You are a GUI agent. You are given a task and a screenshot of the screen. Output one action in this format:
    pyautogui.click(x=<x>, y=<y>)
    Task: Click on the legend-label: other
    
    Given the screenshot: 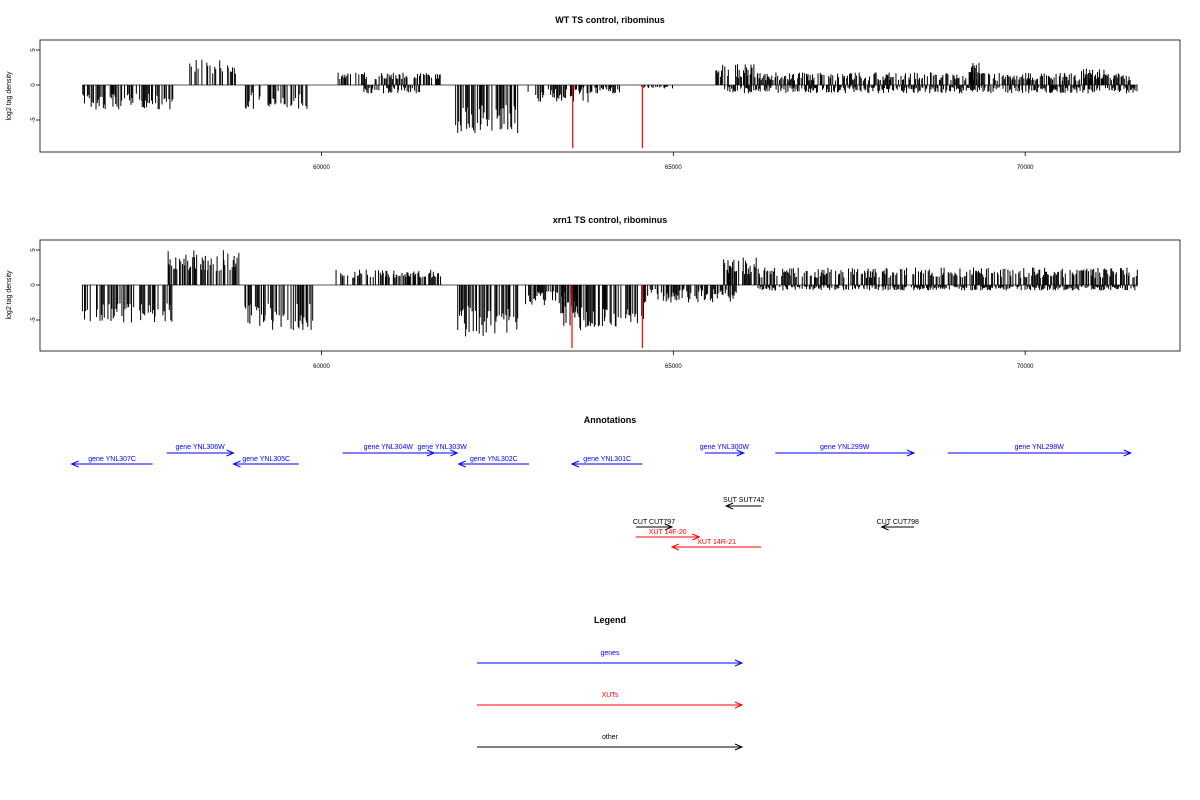 What is the action you would take?
    pyautogui.click(x=610, y=737)
    